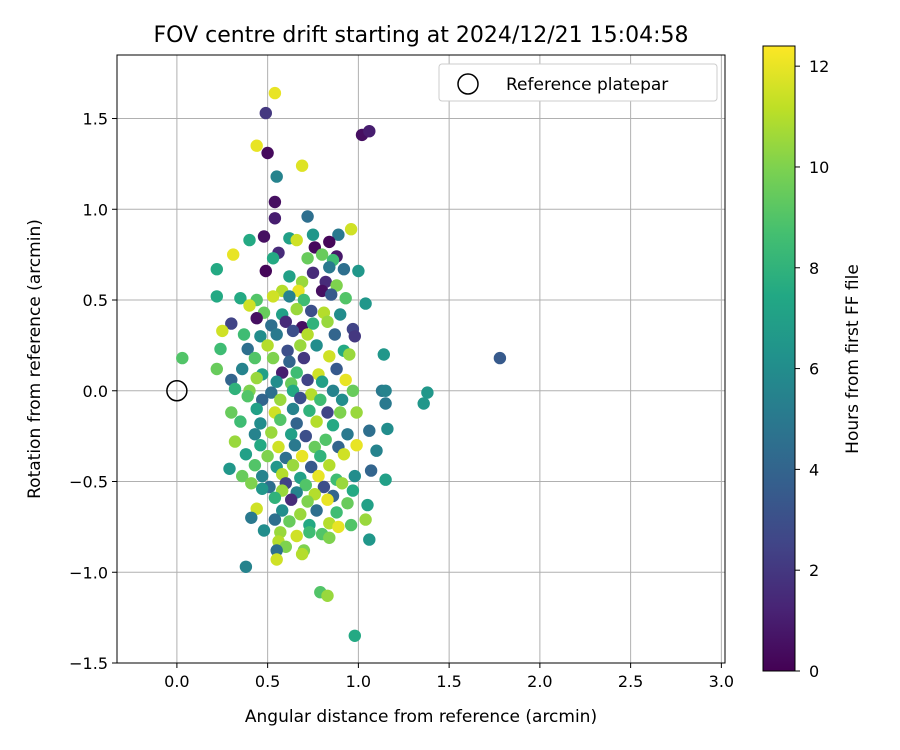 This screenshot has width=900, height=750. What do you see at coordinates (539, 681) in the screenshot?
I see `x-tick-label: 2.0` at bounding box center [539, 681].